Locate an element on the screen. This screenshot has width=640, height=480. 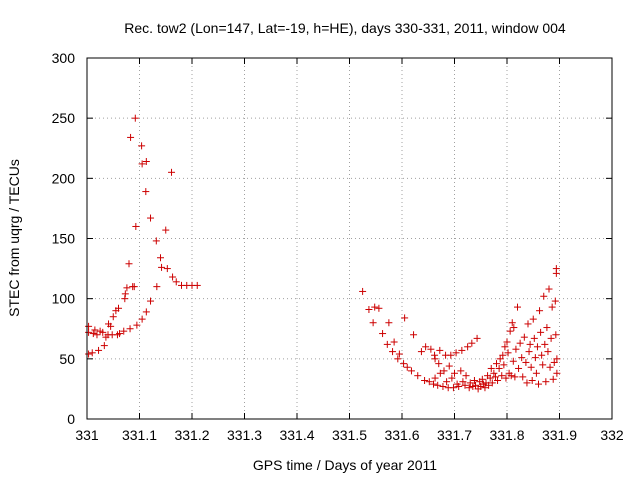
y-tick-label: 100 is located at coordinates (64, 299).